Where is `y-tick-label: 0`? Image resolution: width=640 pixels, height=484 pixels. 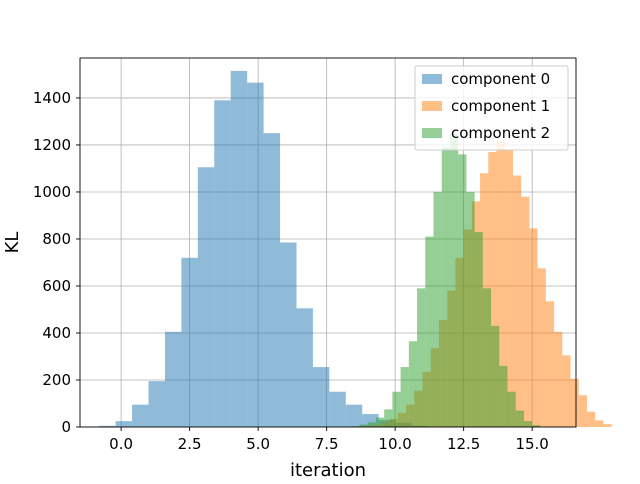
y-tick-label: 0 is located at coordinates (66, 427).